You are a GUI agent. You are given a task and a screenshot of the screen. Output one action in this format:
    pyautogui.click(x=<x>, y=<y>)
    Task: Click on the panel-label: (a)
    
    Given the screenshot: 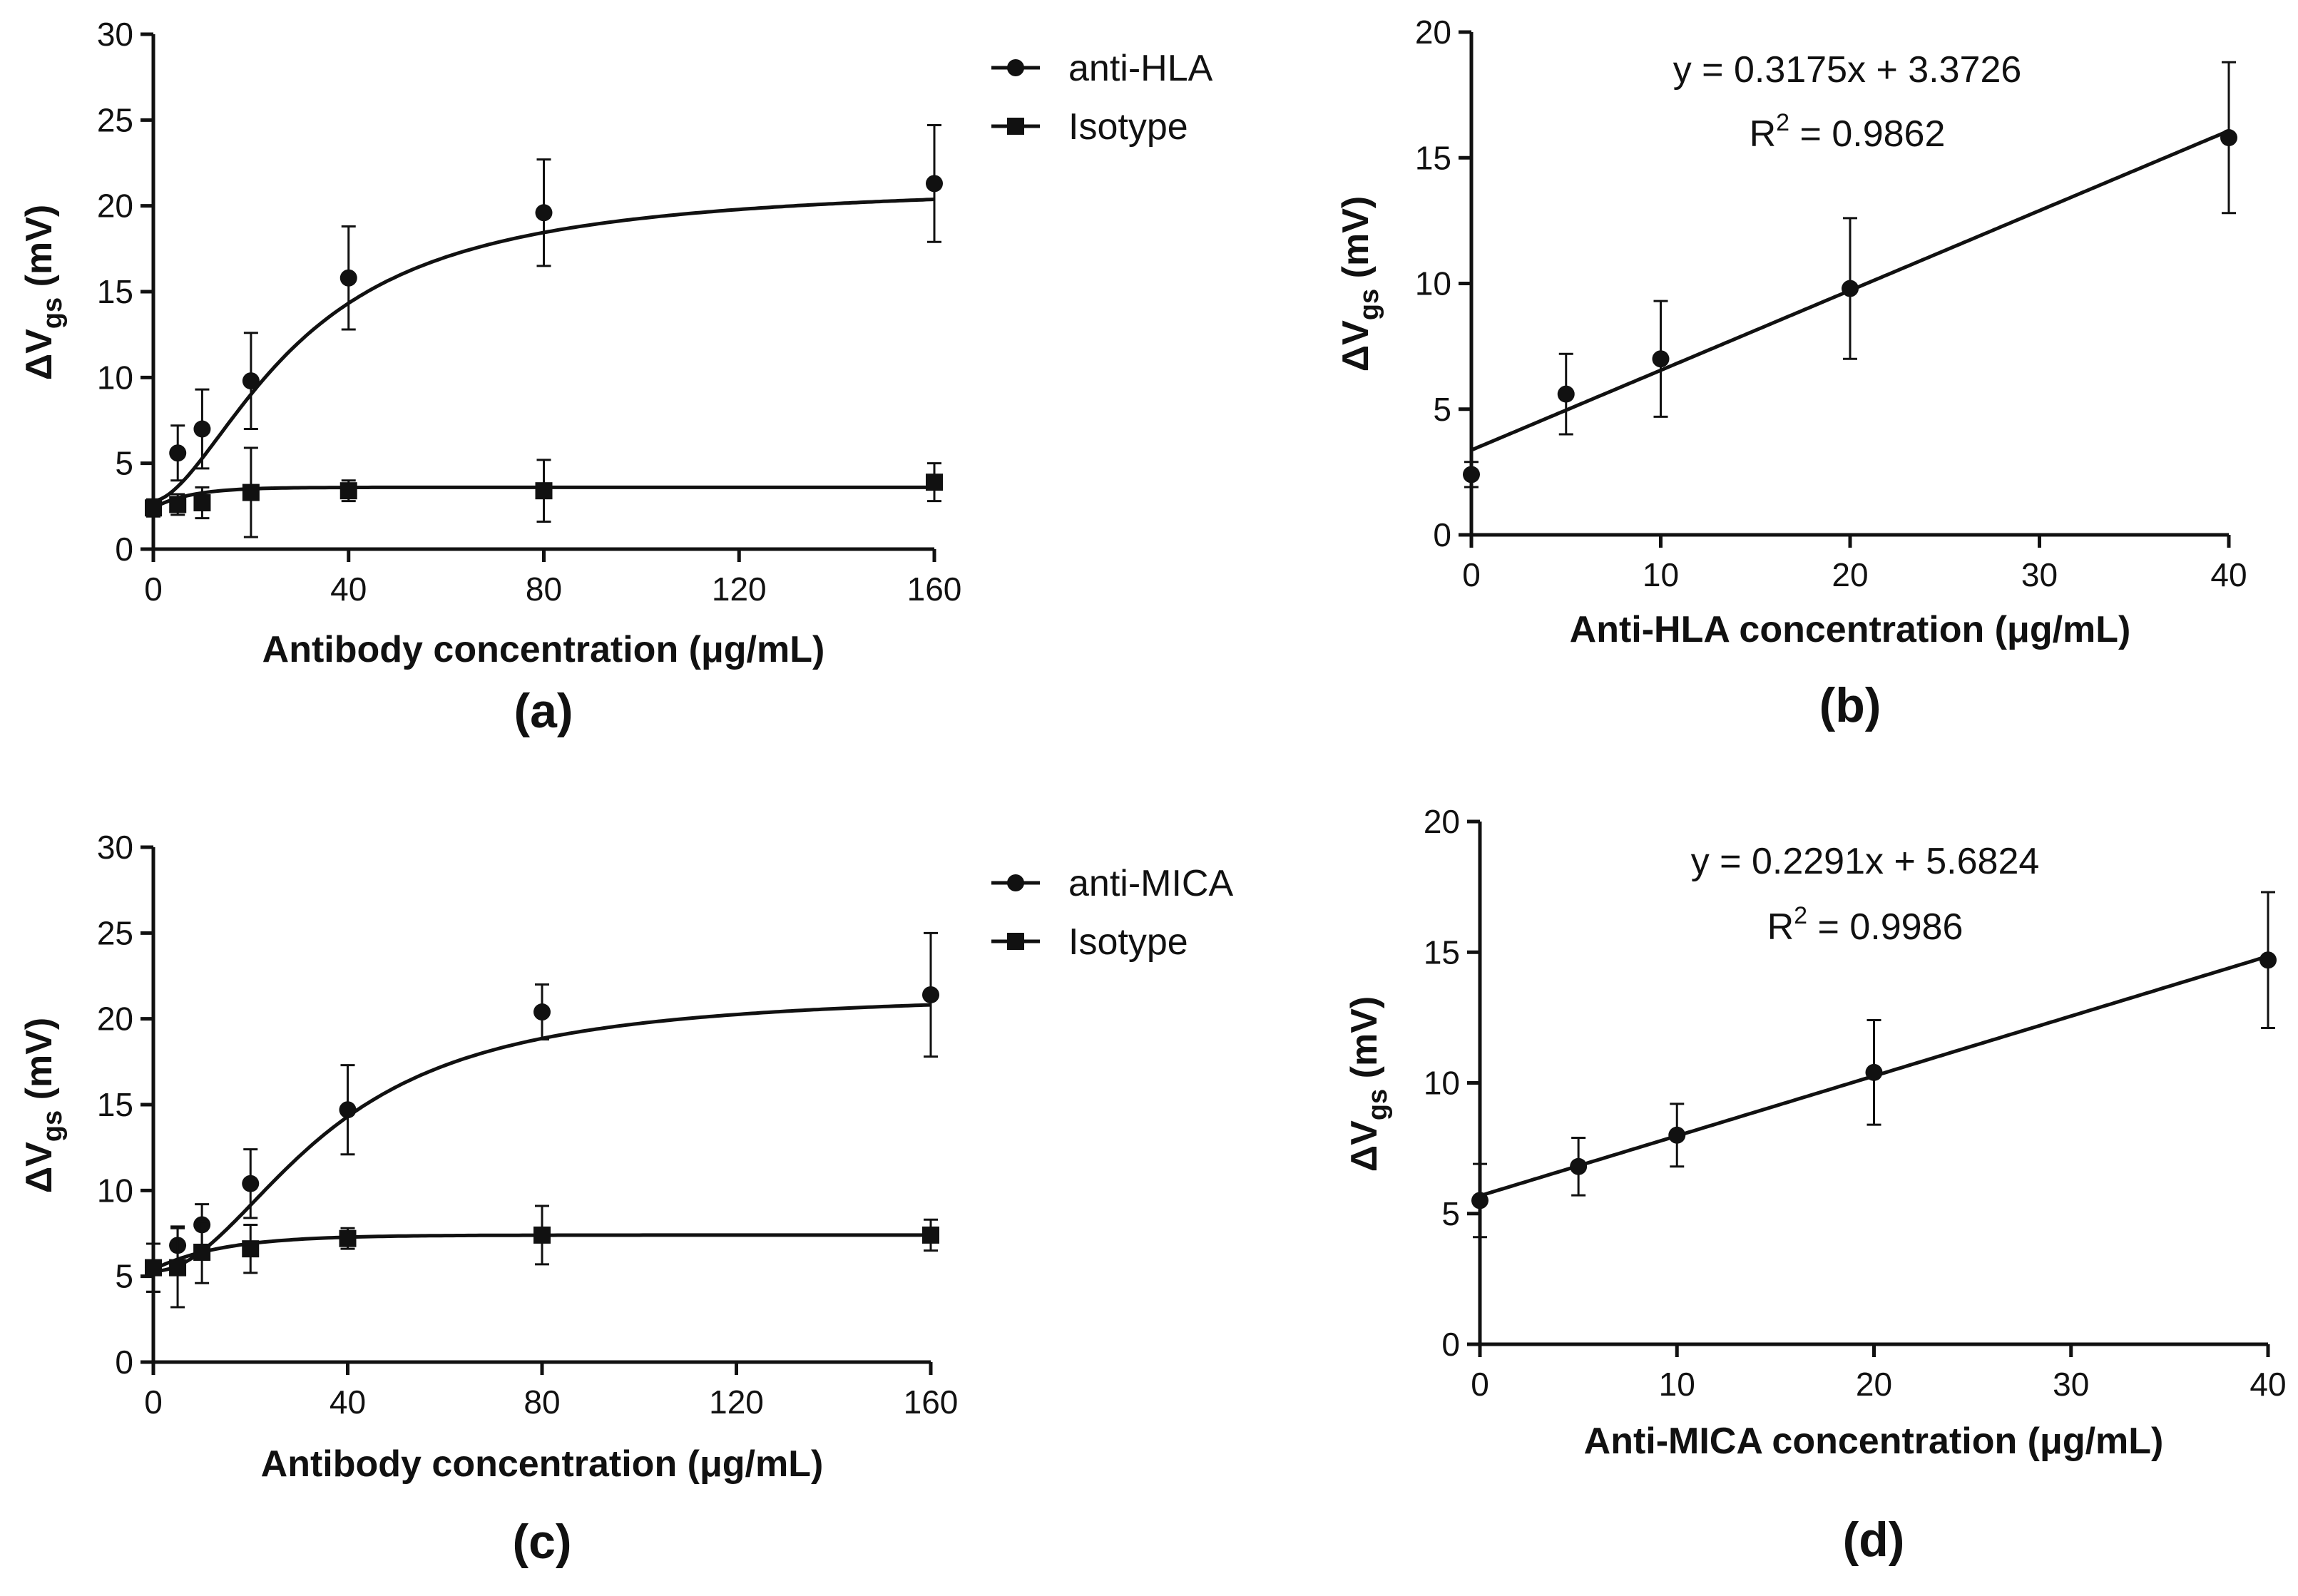 What is the action you would take?
    pyautogui.click(x=543, y=711)
    